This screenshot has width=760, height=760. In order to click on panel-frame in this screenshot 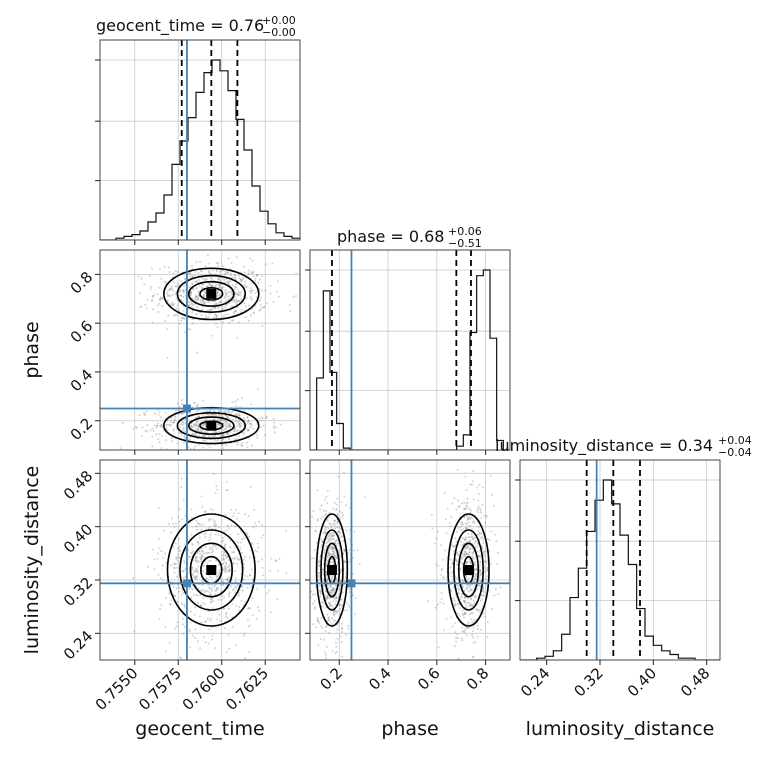, I will do `click(200, 140)`.